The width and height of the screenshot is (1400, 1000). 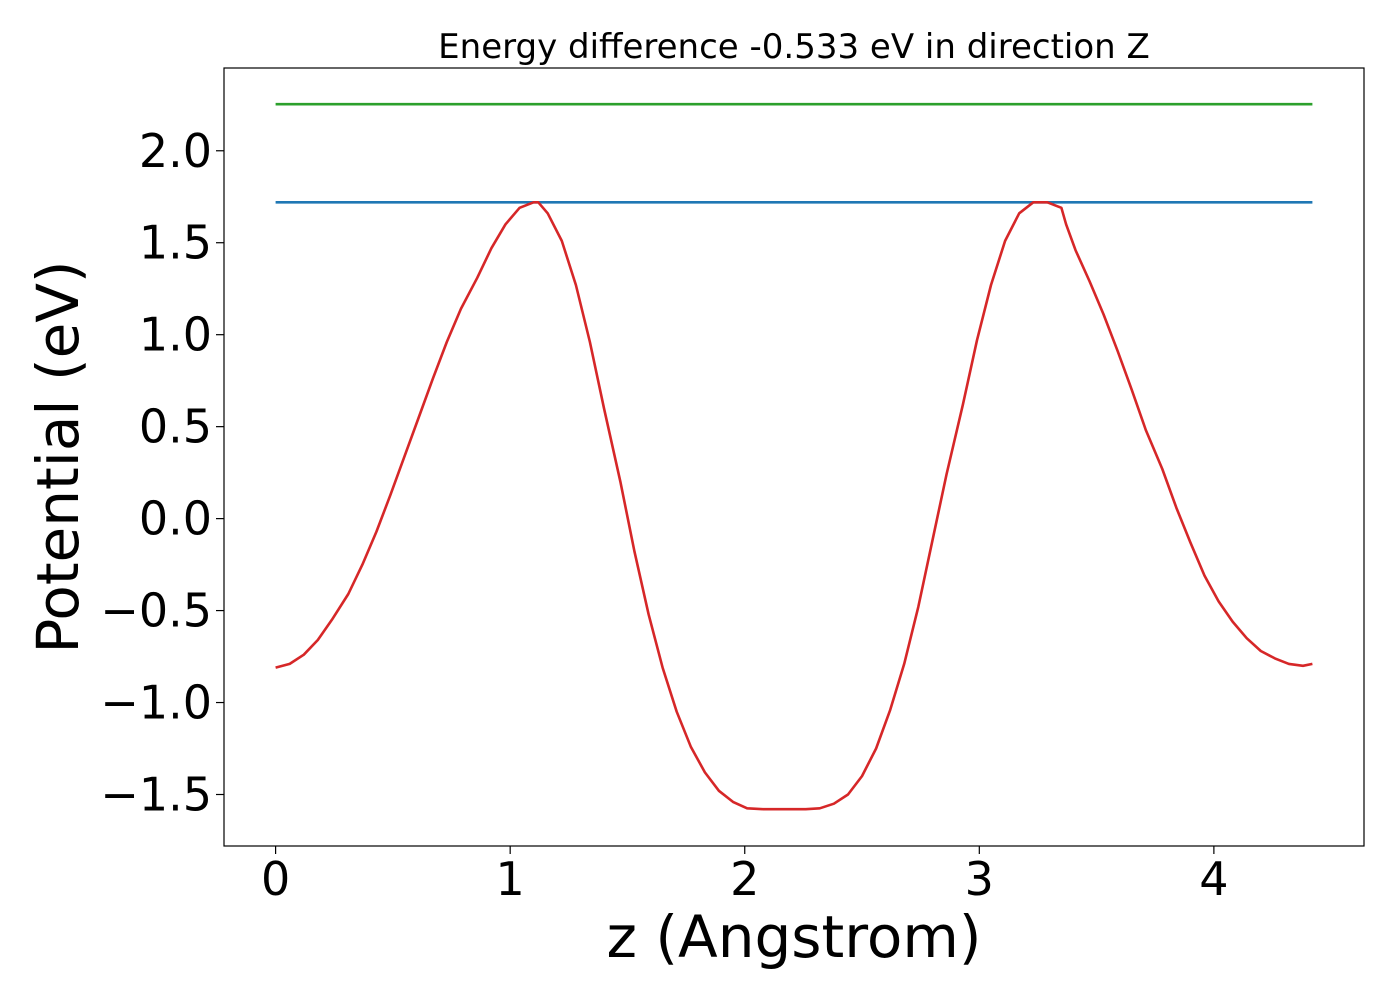 What do you see at coordinates (156, 703) in the screenshot?
I see `y-tick-label: −1.0` at bounding box center [156, 703].